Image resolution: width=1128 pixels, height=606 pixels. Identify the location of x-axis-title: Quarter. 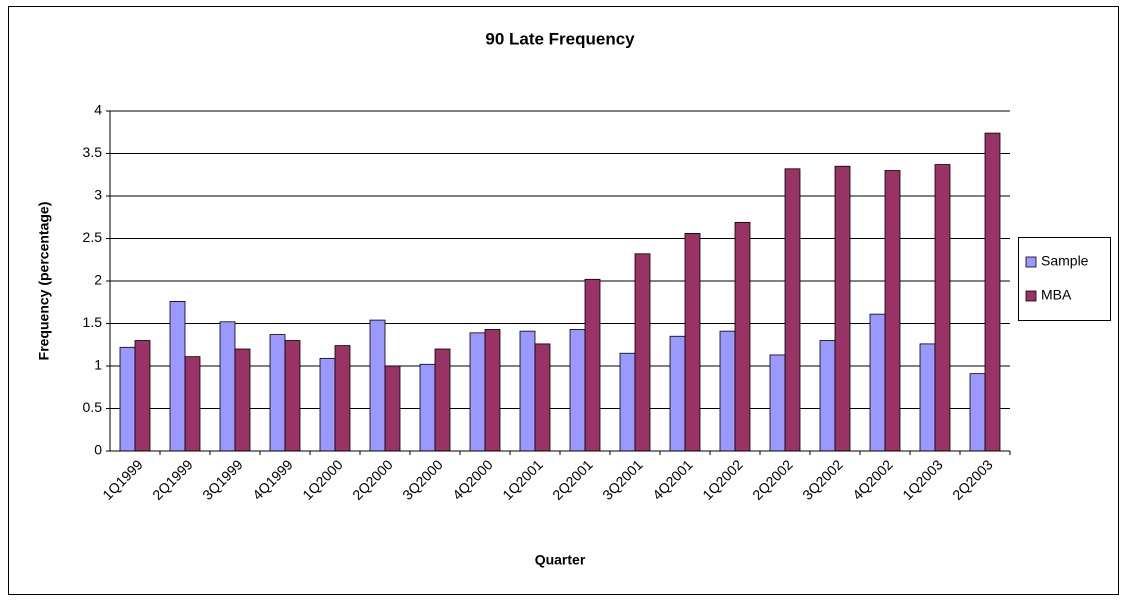
(560, 560).